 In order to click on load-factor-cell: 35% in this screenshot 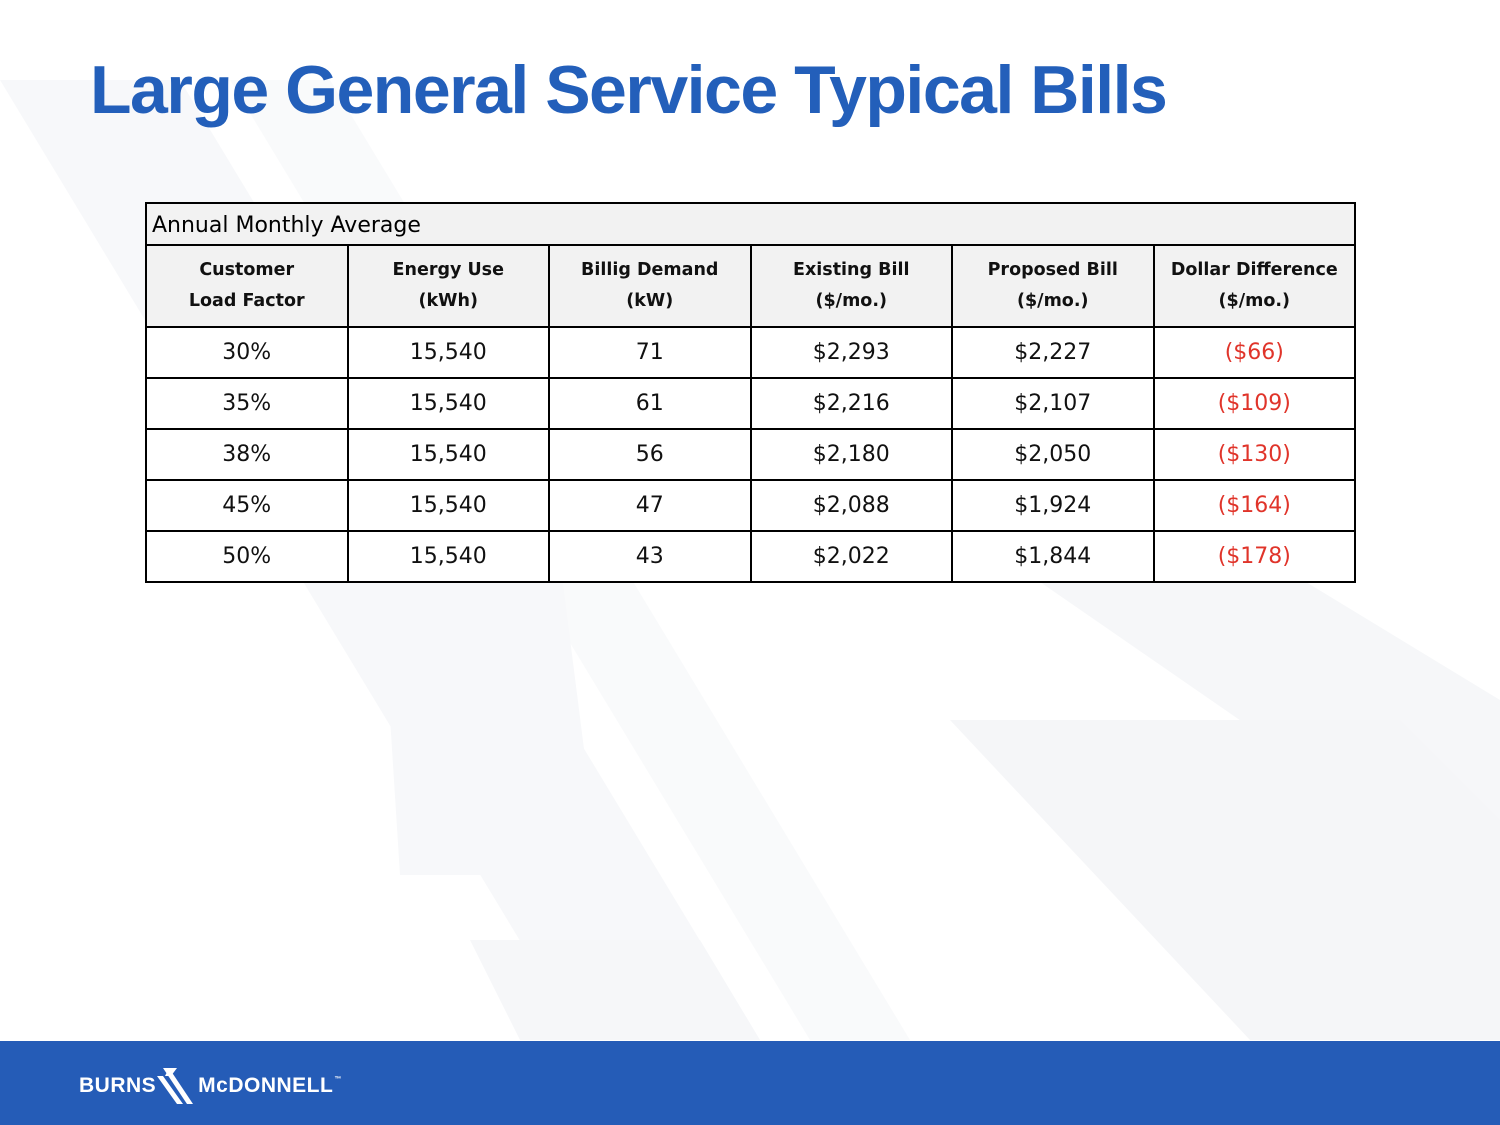, I will do `click(247, 403)`.